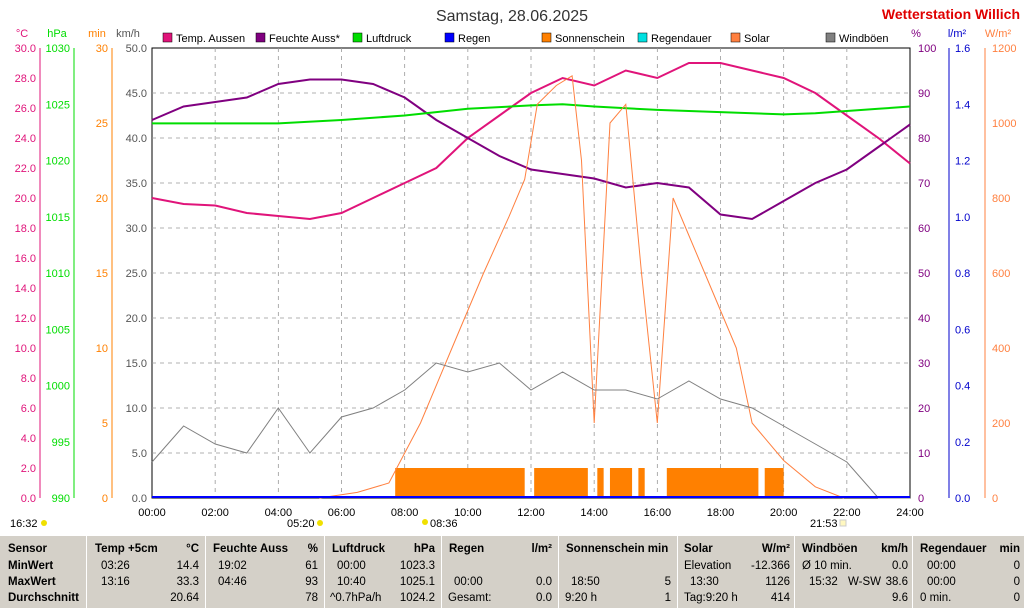 Image resolution: width=1024 pixels, height=608 pixels. What do you see at coordinates (1016, 566) in the screenshot?
I see `stats-rainduration-min: 0` at bounding box center [1016, 566].